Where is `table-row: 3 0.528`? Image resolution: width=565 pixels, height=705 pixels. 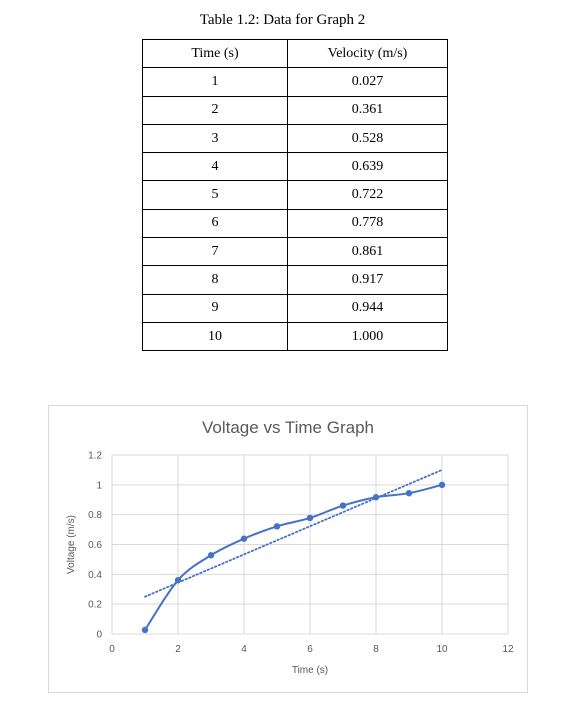
table-row: 3 0.528 is located at coordinates (295, 138).